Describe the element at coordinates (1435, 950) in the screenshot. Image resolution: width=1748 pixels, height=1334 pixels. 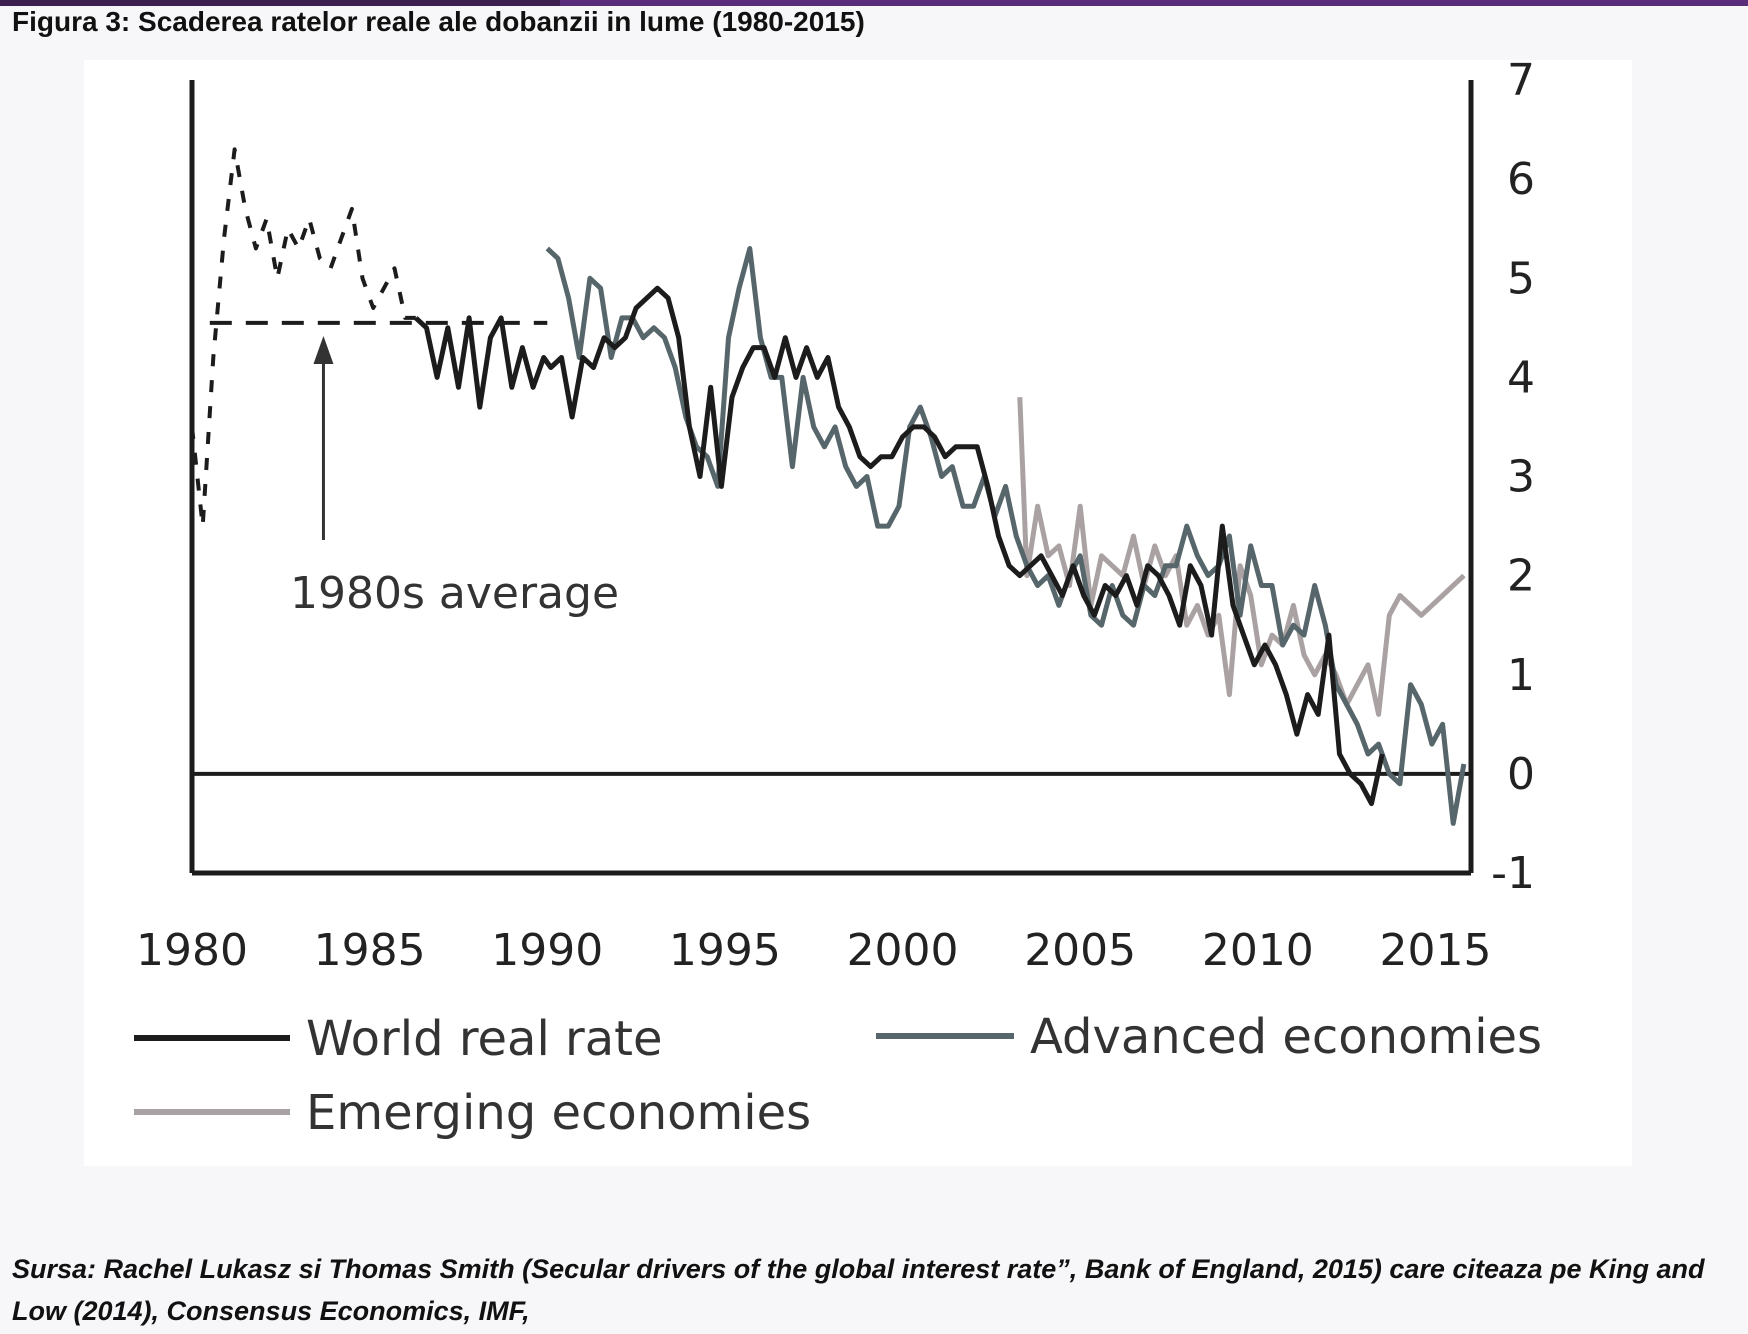
I see `x-tick-label: 2015` at that location.